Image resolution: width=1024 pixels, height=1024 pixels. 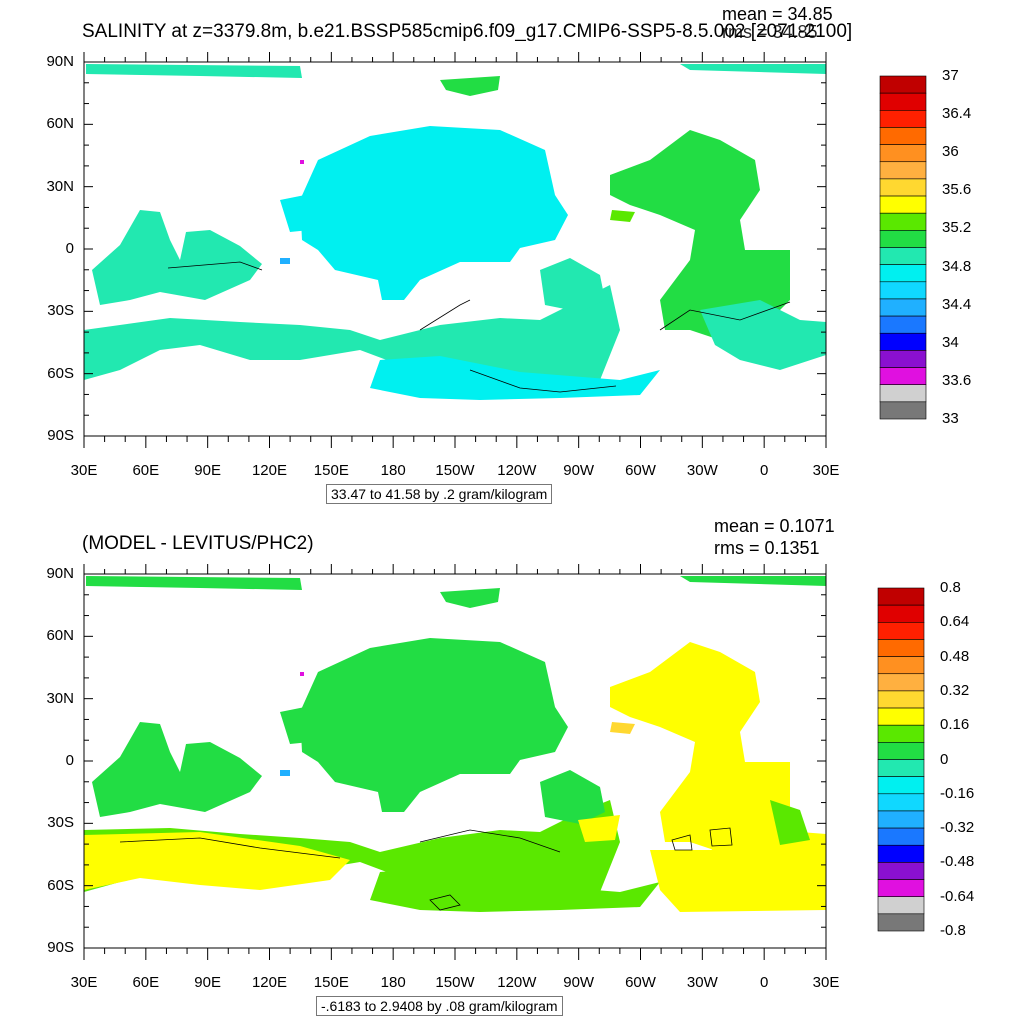 What do you see at coordinates (950, 342) in the screenshot?
I see `colorbar-label: 34` at bounding box center [950, 342].